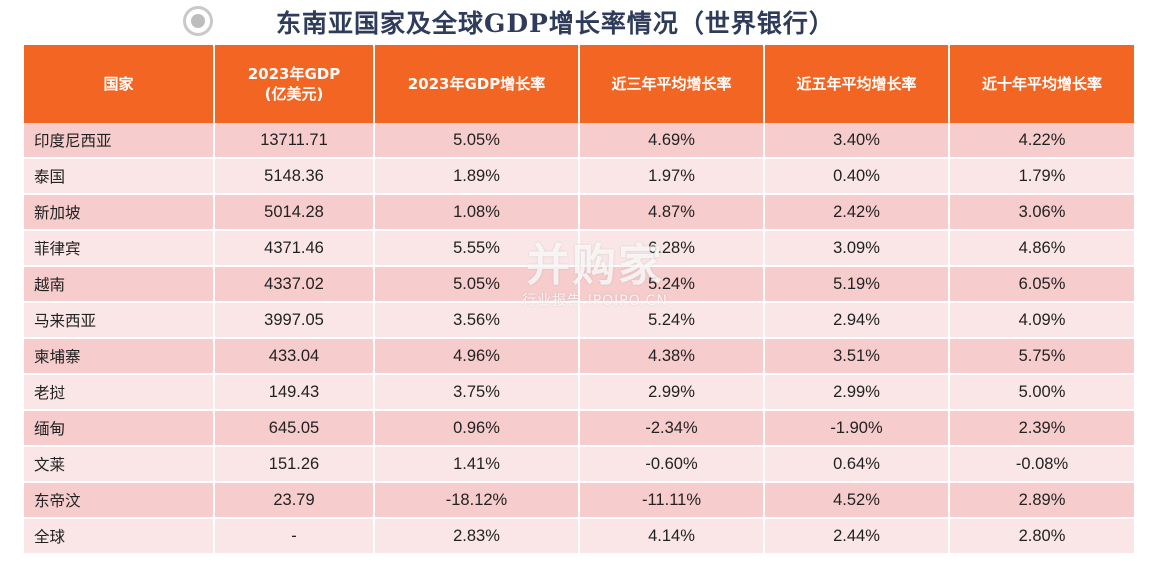  I want to click on value-cell: 0.40%, so click(857, 176).